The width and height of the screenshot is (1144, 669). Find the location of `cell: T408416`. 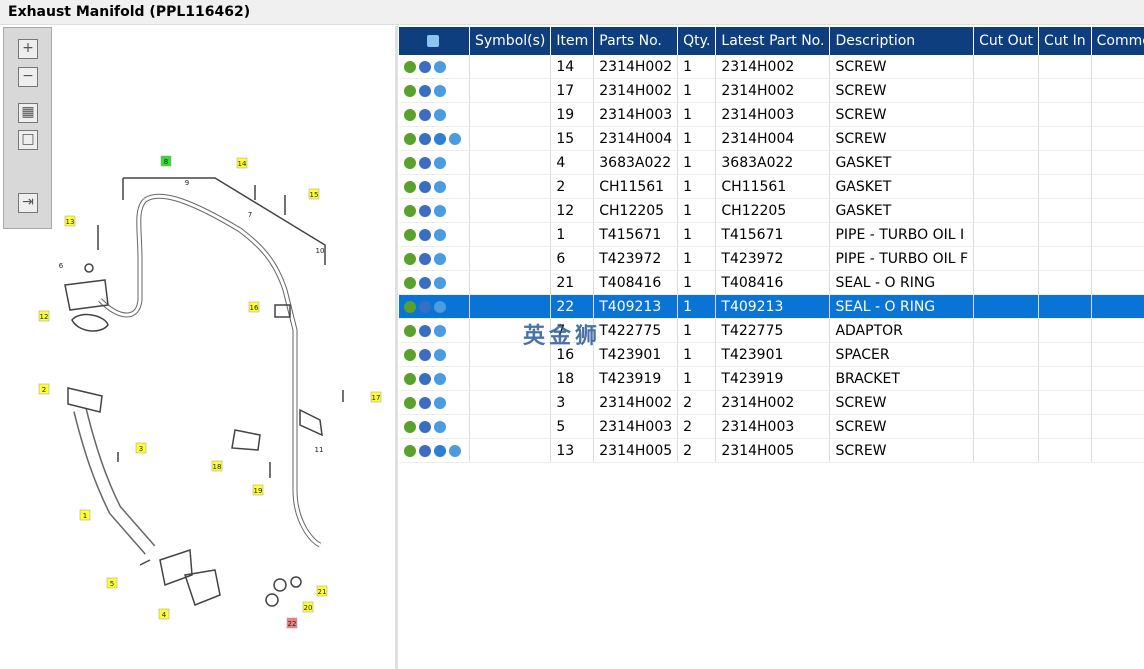

cell: T408416 is located at coordinates (636, 282).